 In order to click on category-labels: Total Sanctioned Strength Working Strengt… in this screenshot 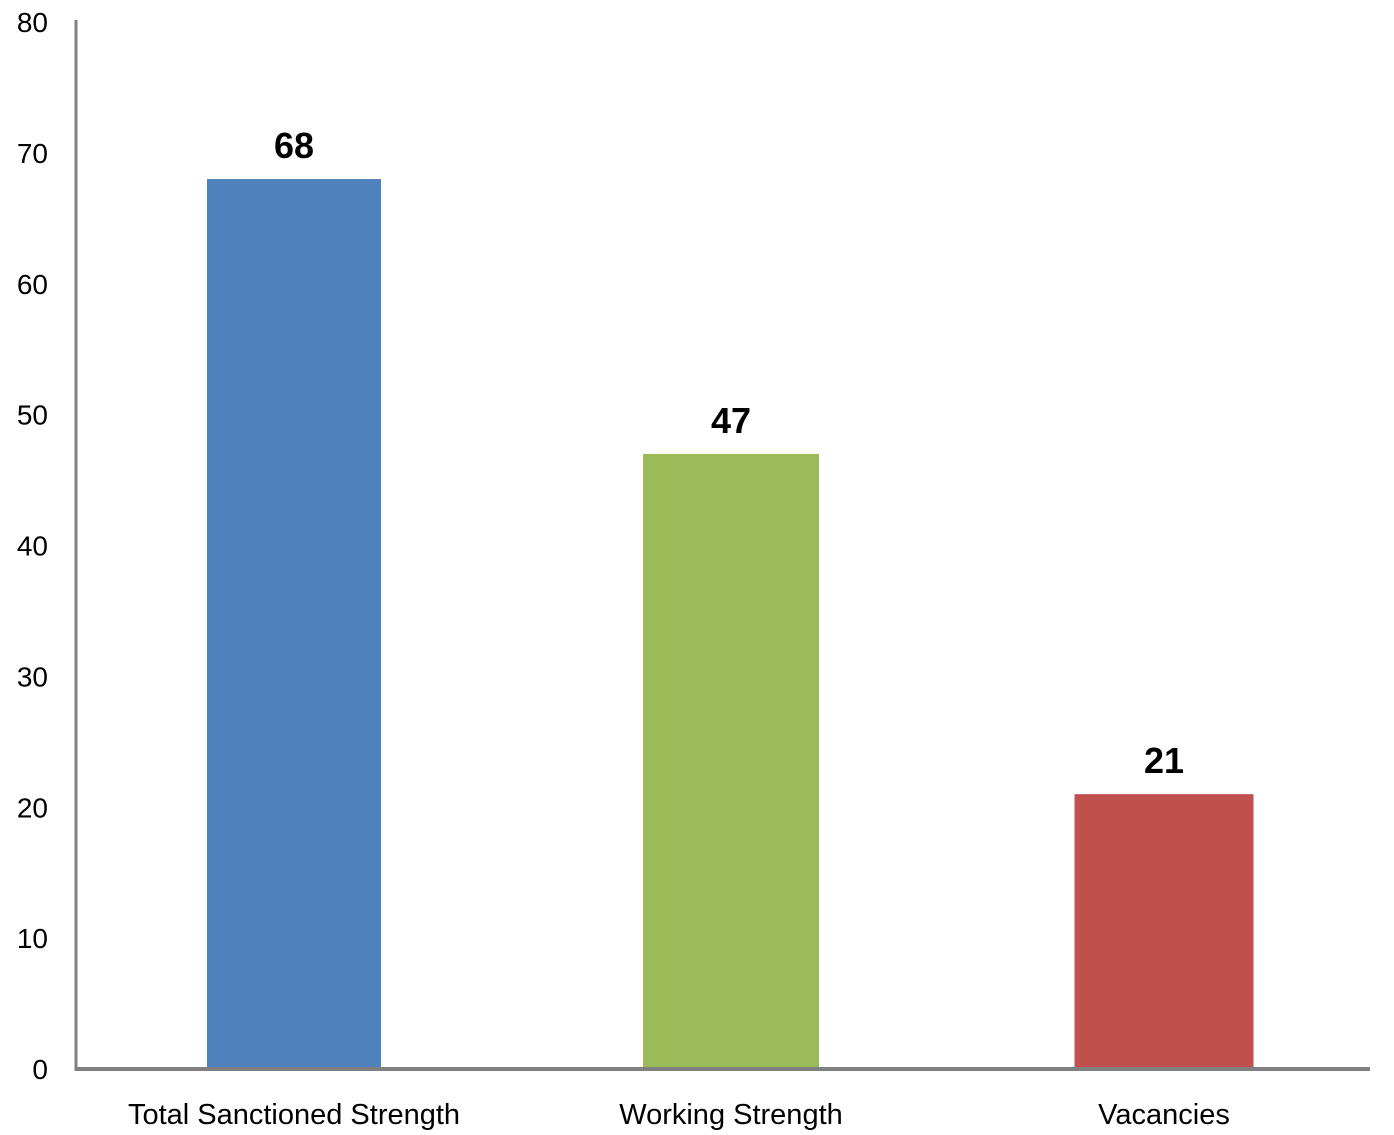, I will do `click(679, 1115)`.